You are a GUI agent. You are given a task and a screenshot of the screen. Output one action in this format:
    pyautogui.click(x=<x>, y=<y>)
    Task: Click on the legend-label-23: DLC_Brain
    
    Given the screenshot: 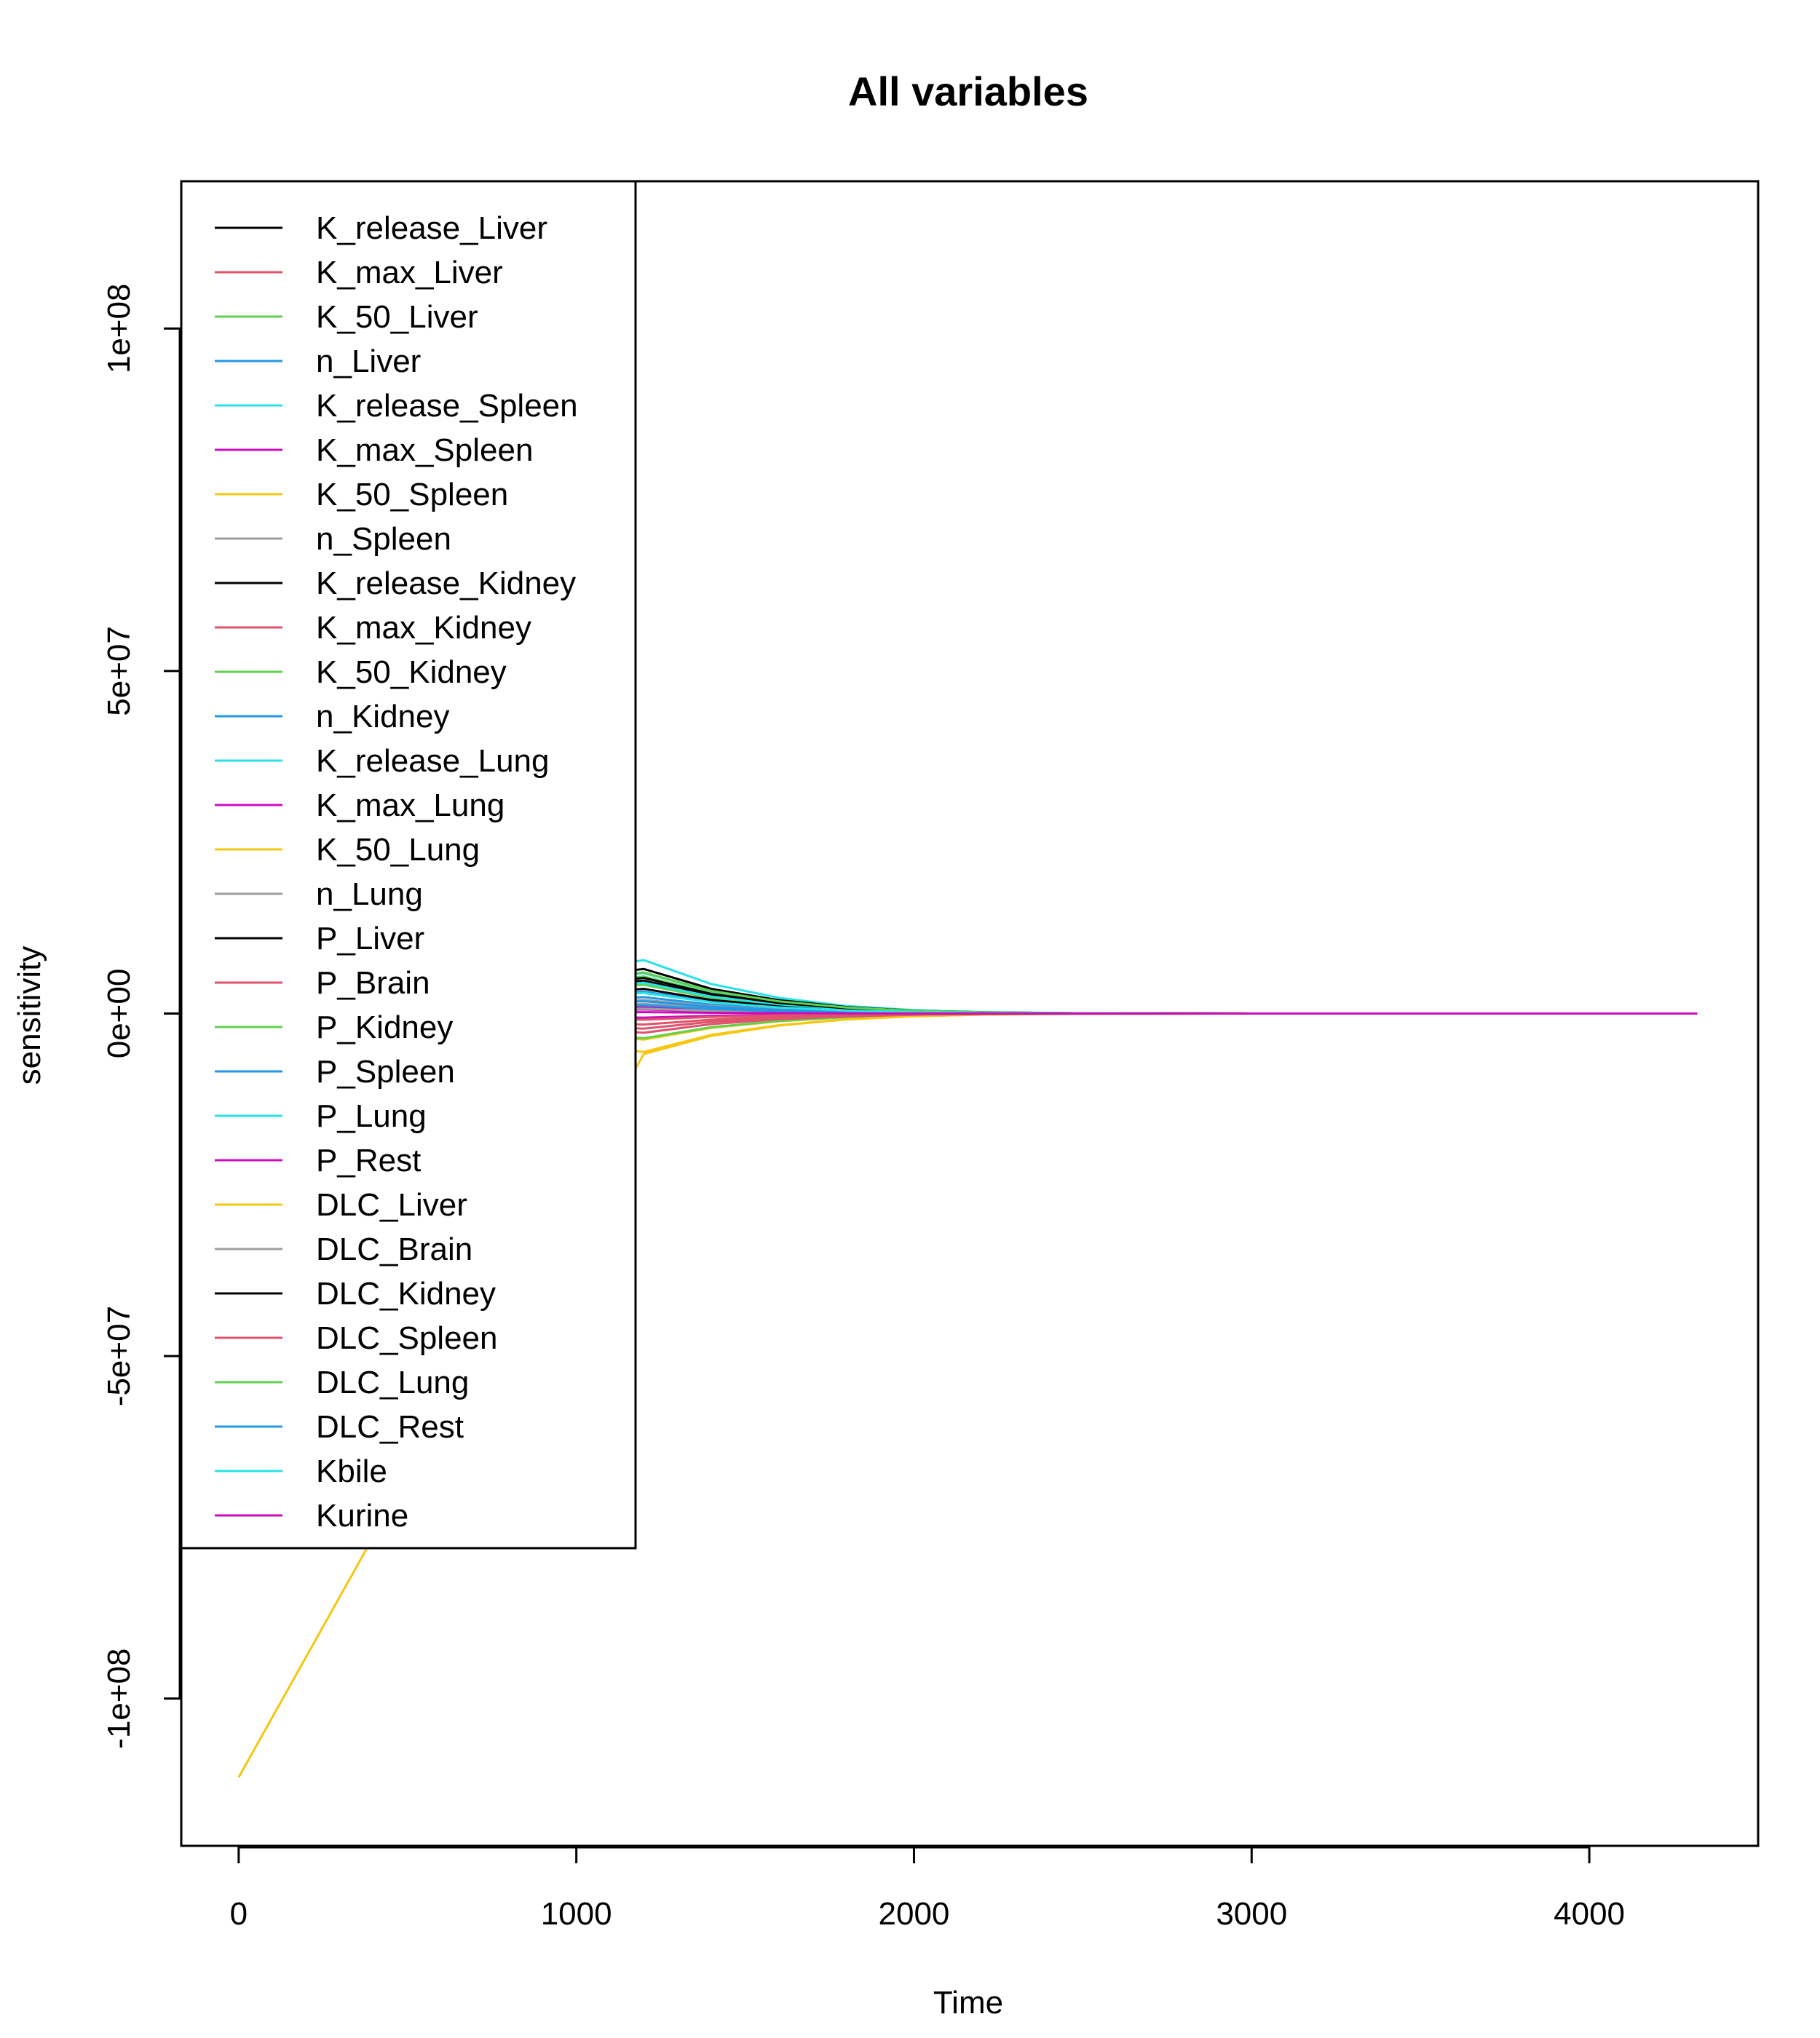 What is the action you would take?
    pyautogui.click(x=394, y=1249)
    